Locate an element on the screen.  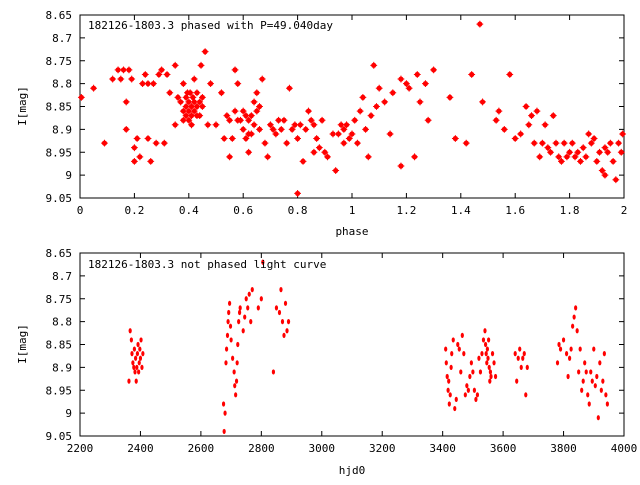
unphased-x-tick-label: 3400 is located at coordinates (442, 448).